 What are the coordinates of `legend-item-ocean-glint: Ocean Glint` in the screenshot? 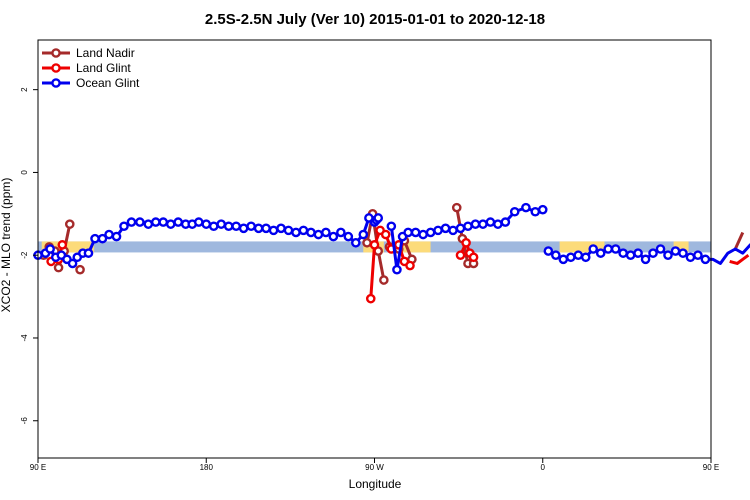 It's located at (91, 83).